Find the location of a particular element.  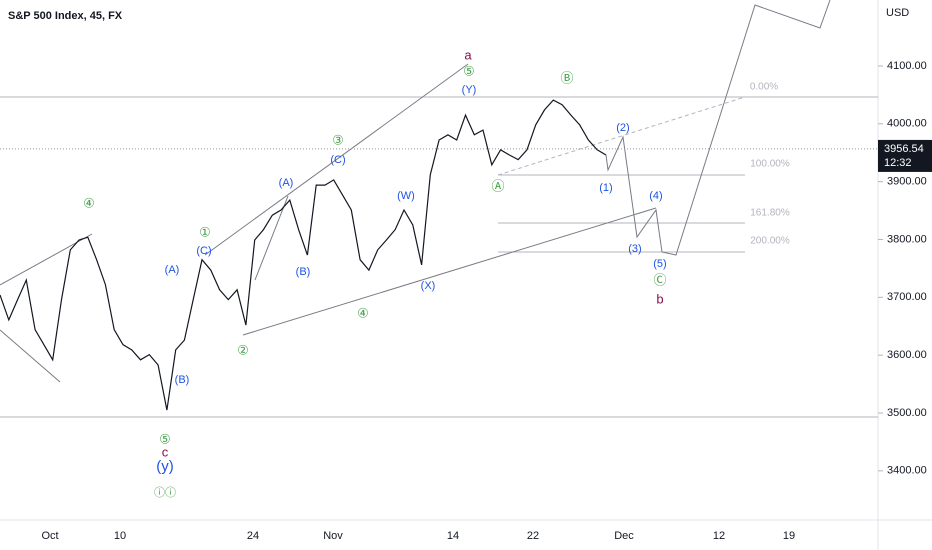

wave-label: (Y) is located at coordinates (469, 90).